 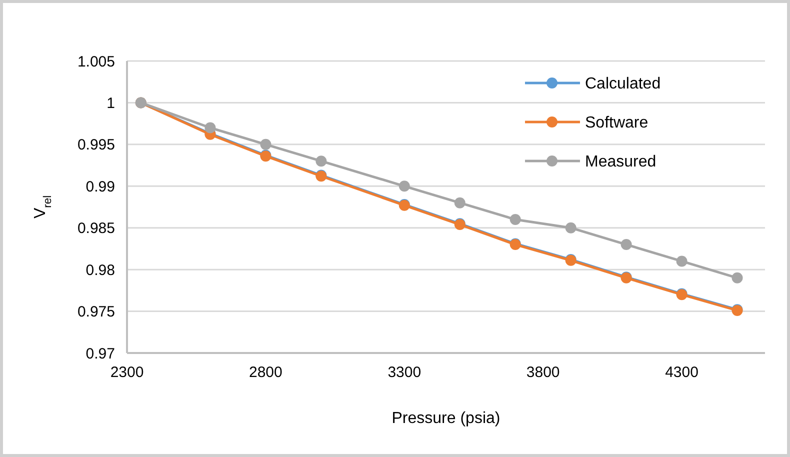 I want to click on x-tick-label: 3300, so click(x=405, y=372).